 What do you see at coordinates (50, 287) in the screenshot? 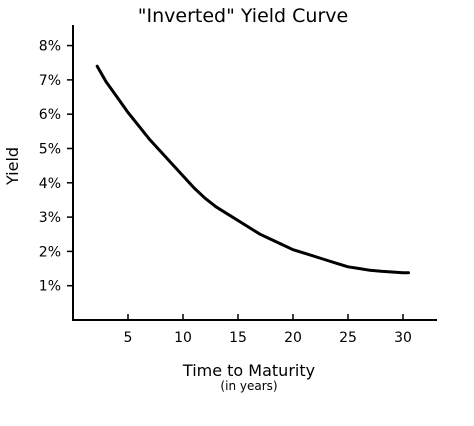
I see `y-tick-label: 1%` at bounding box center [50, 287].